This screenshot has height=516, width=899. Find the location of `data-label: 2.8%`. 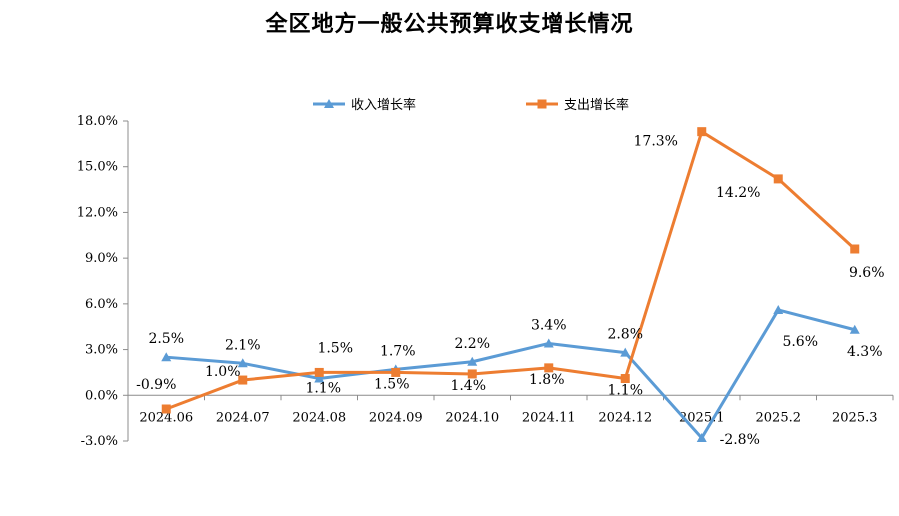

data-label: 2.8% is located at coordinates (625, 335).